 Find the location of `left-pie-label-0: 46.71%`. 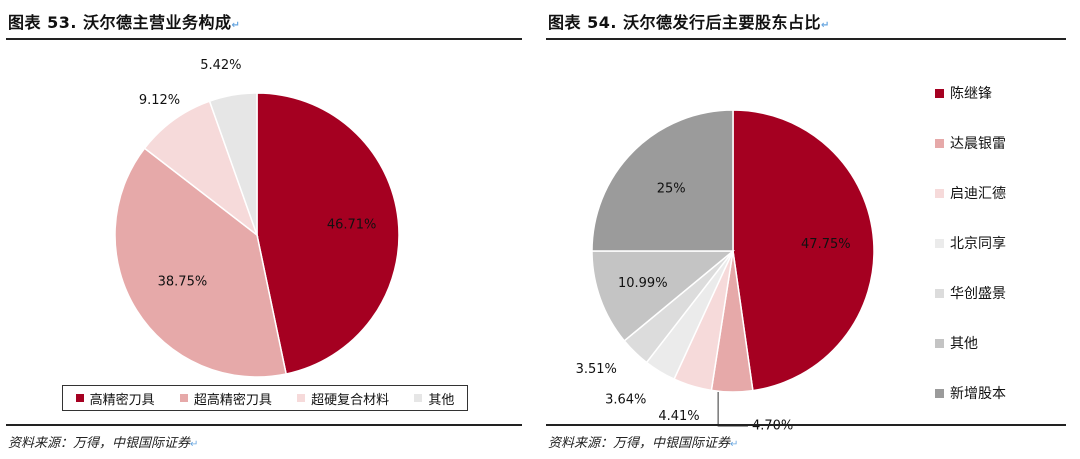

left-pie-label-0: 46.71% is located at coordinates (352, 225).